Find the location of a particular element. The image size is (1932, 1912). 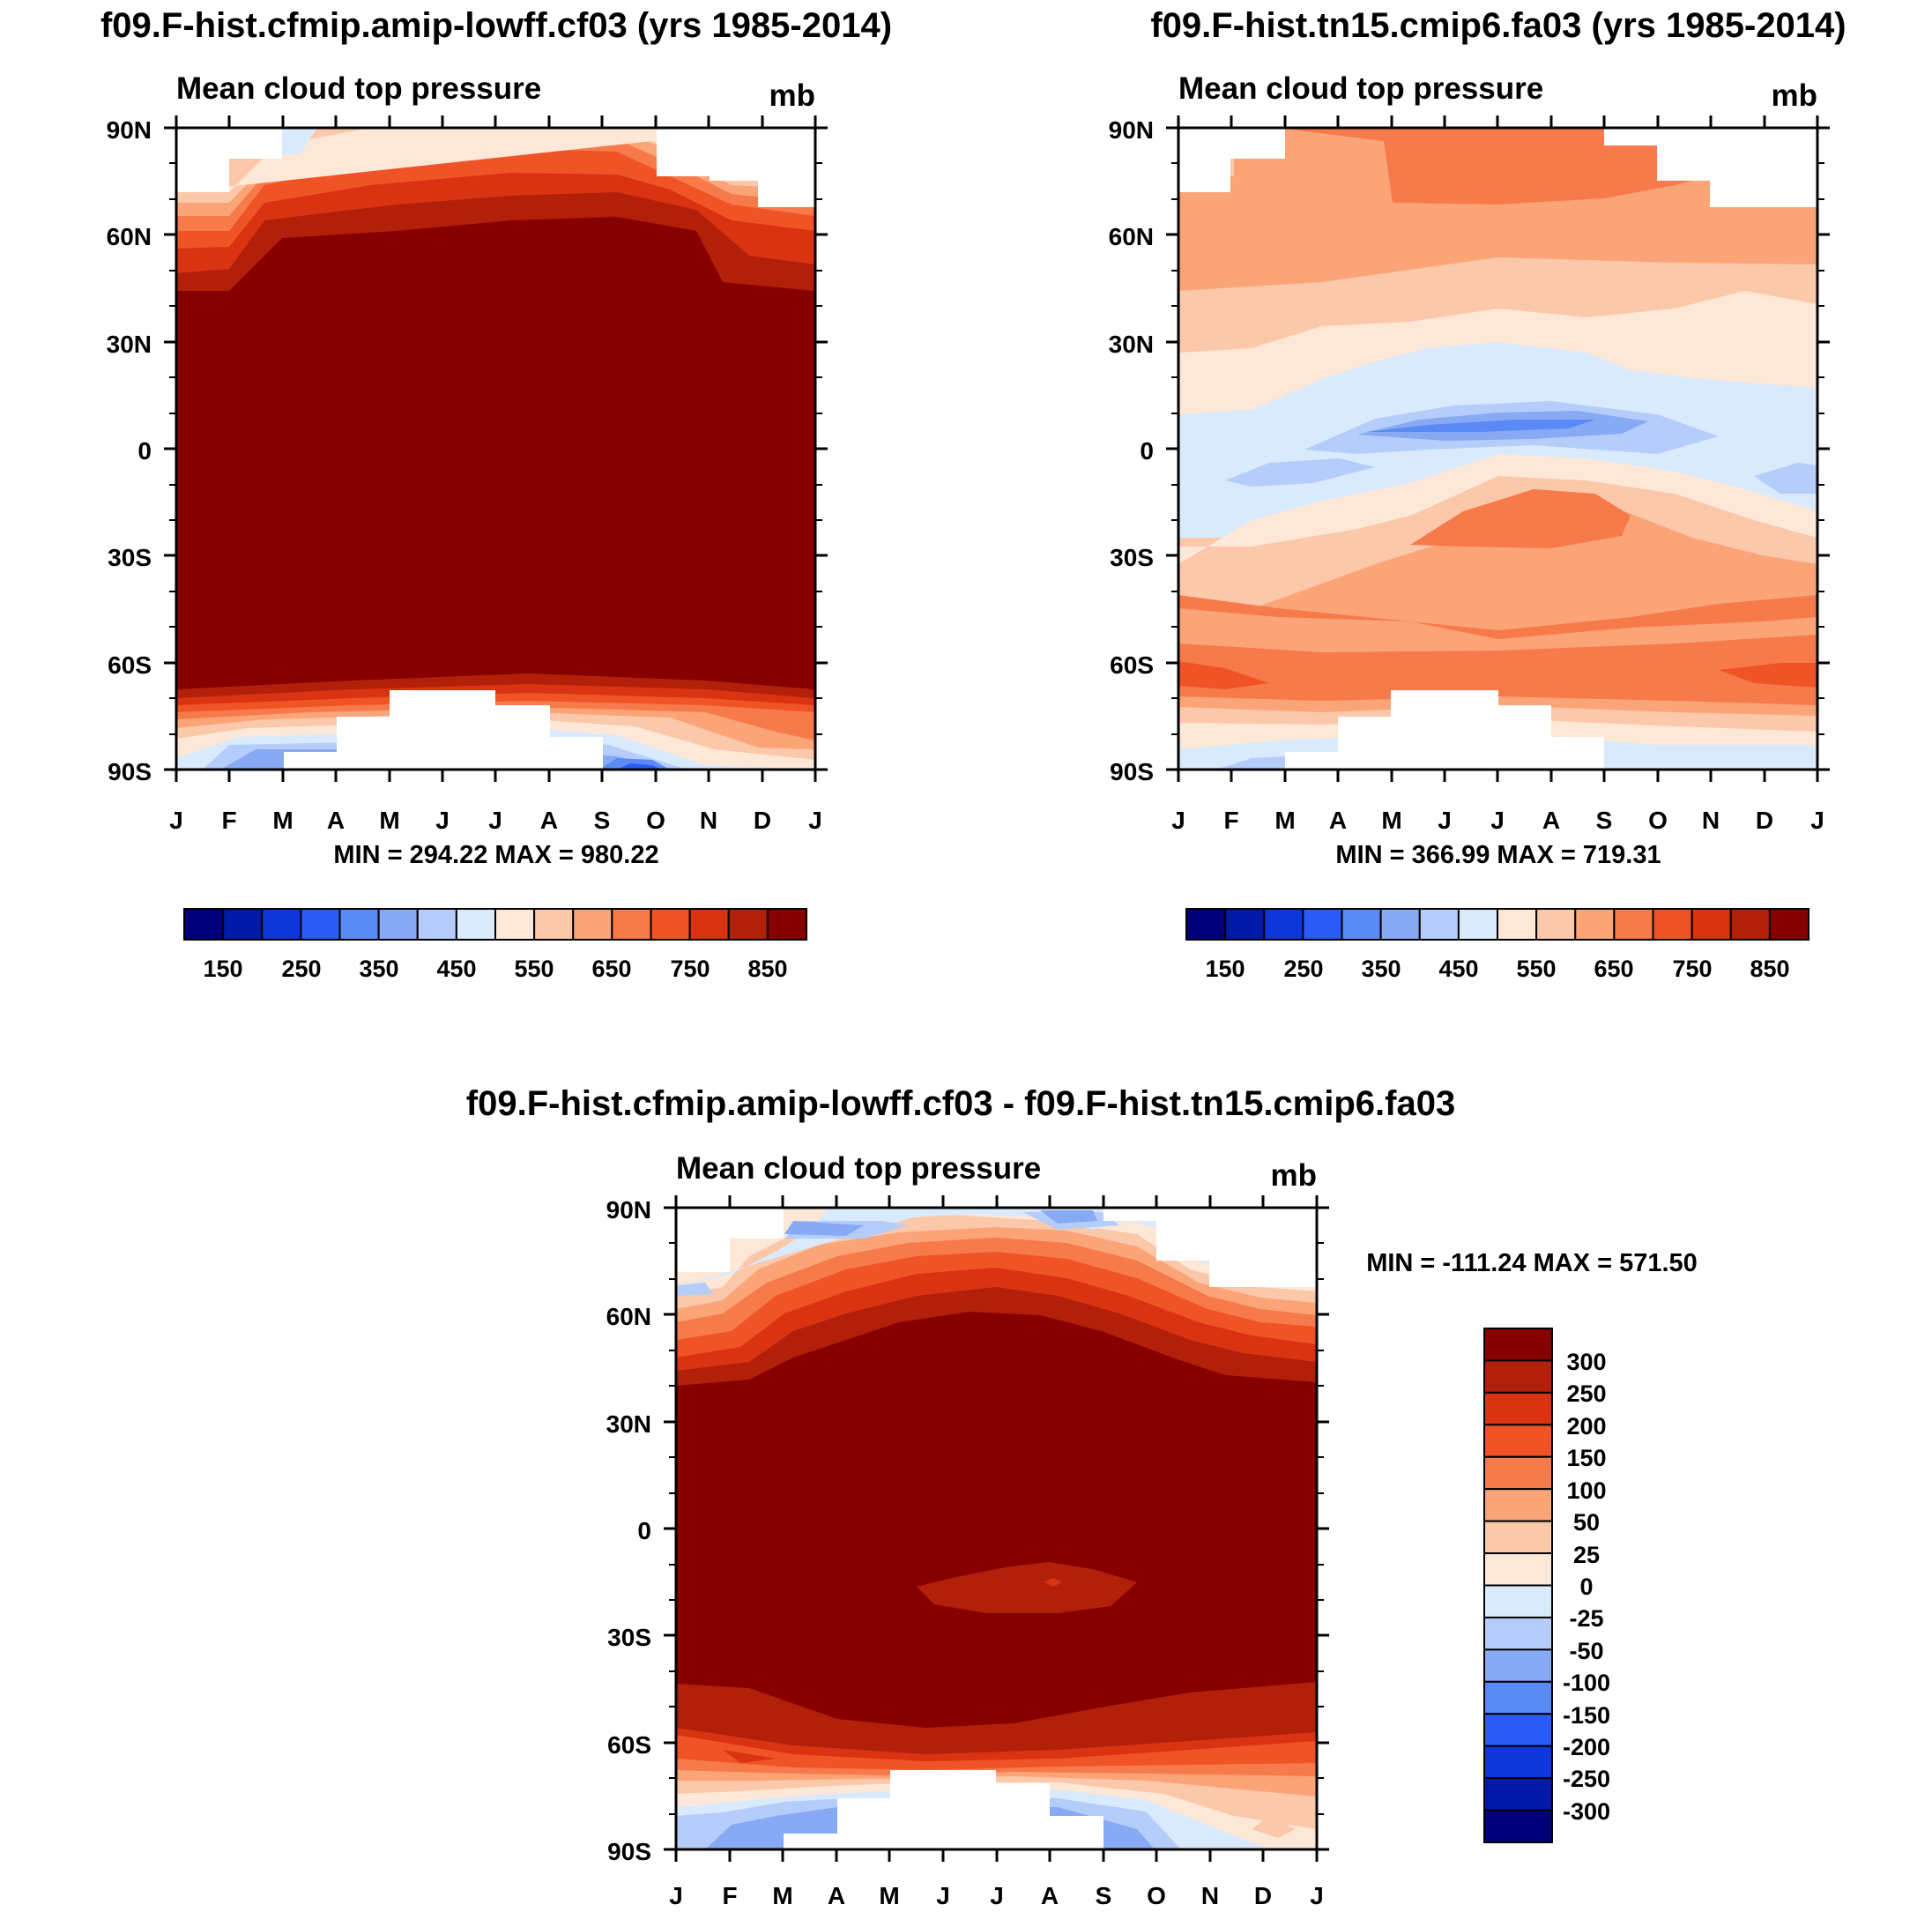

panel-a-colorbar-labels: 150 250 350 450 550 650 750 850 is located at coordinates (495, 969).